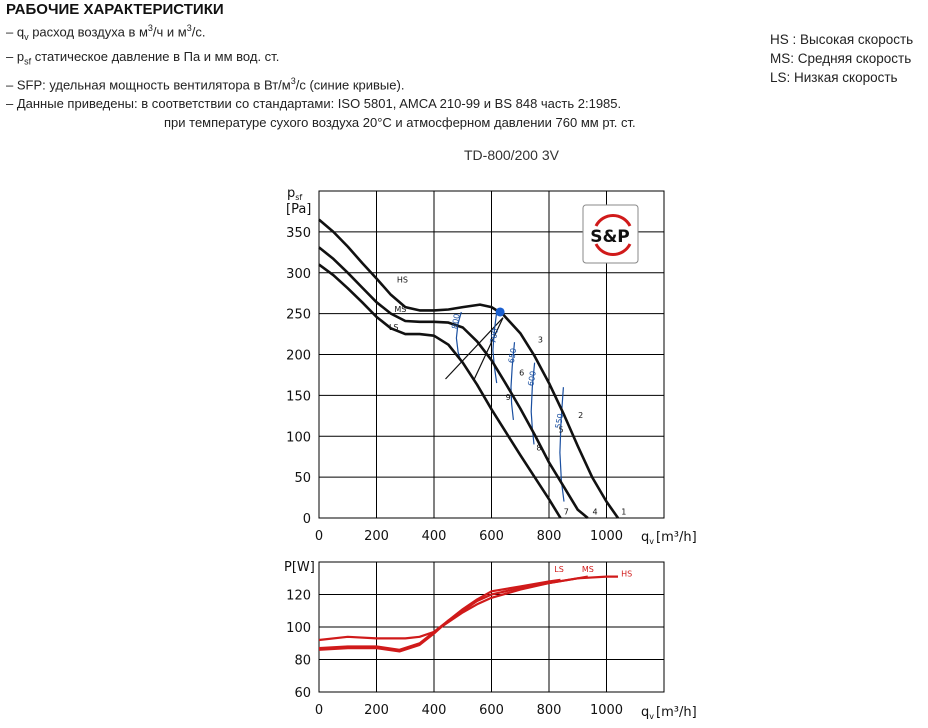  Describe the element at coordinates (540, 340) in the screenshot. I see `point-label-3: 3` at that location.